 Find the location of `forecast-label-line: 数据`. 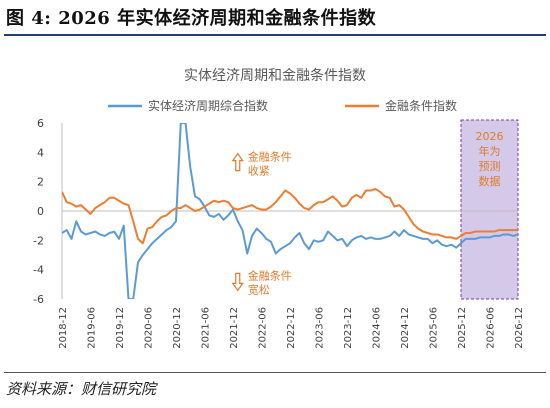

forecast-label-line: 数据 is located at coordinates (490, 181).